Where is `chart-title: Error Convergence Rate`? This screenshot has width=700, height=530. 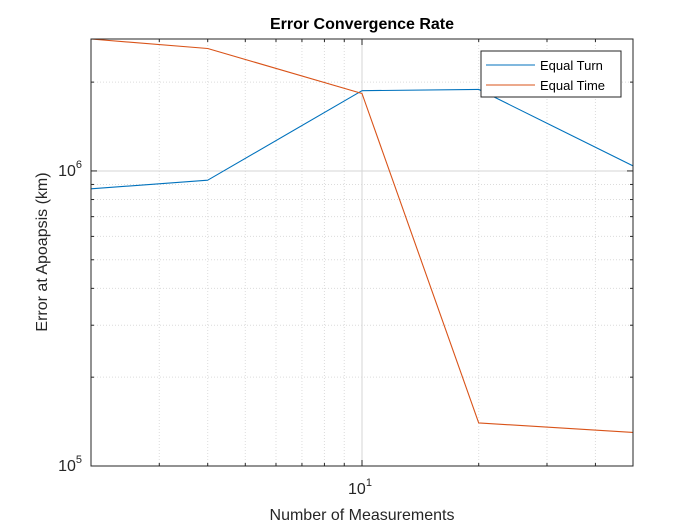 chart-title: Error Convergence Rate is located at coordinates (362, 24).